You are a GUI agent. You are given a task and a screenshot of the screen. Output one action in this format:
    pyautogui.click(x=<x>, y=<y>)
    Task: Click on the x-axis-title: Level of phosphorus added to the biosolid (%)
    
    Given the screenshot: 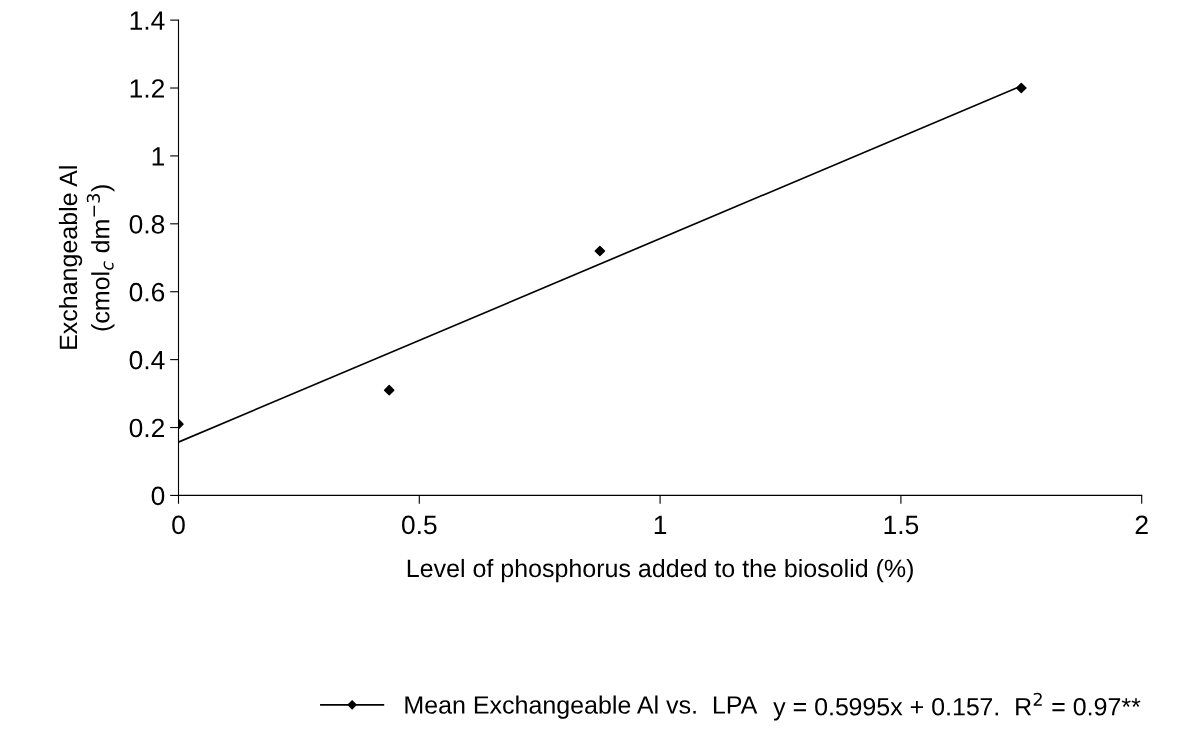 What is the action you would take?
    pyautogui.click(x=660, y=570)
    